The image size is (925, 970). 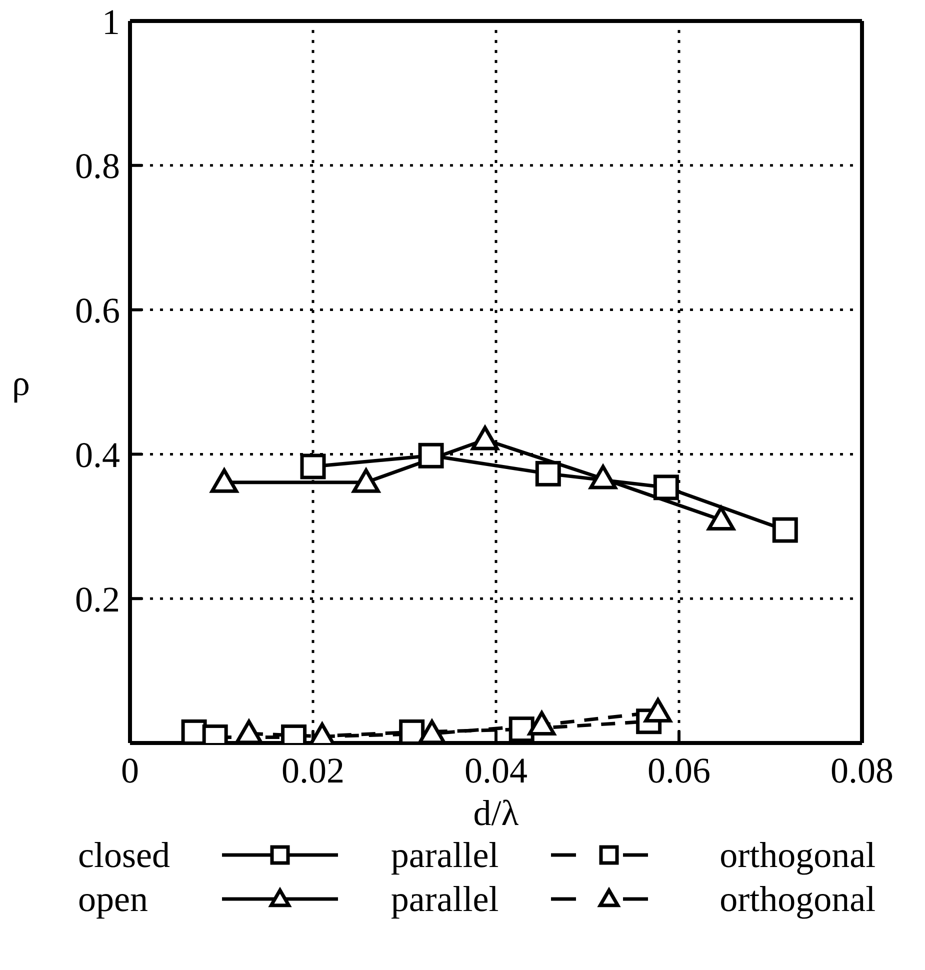 What do you see at coordinates (111, 22) in the screenshot?
I see `y-tick-label: 1` at bounding box center [111, 22].